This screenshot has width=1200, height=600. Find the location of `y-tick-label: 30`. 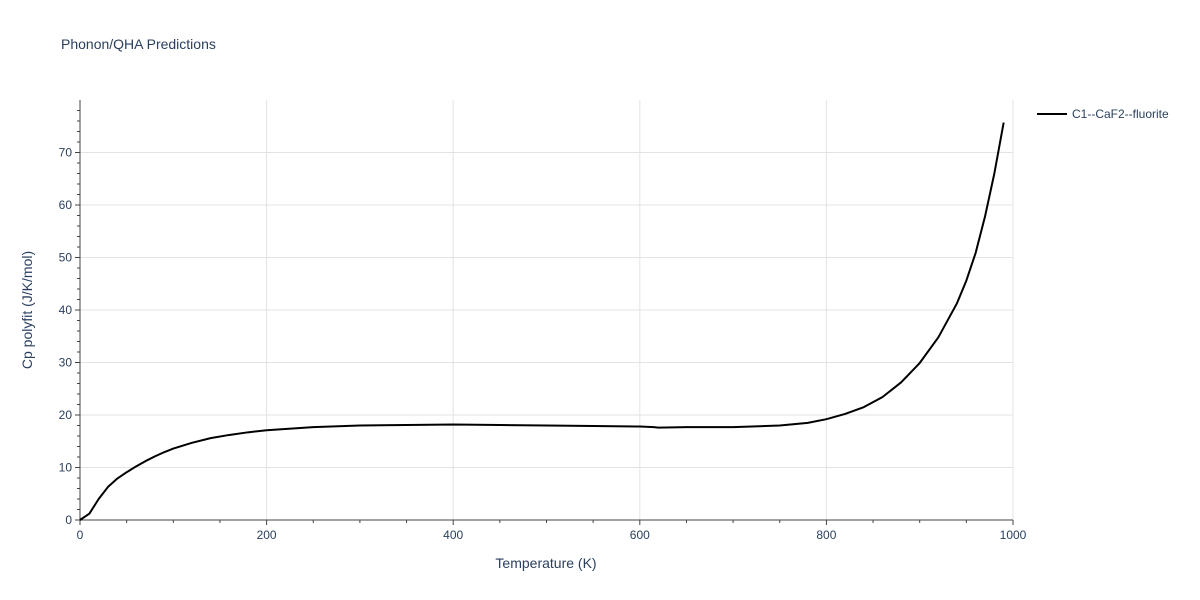

y-tick-label: 30 is located at coordinates (66, 363).